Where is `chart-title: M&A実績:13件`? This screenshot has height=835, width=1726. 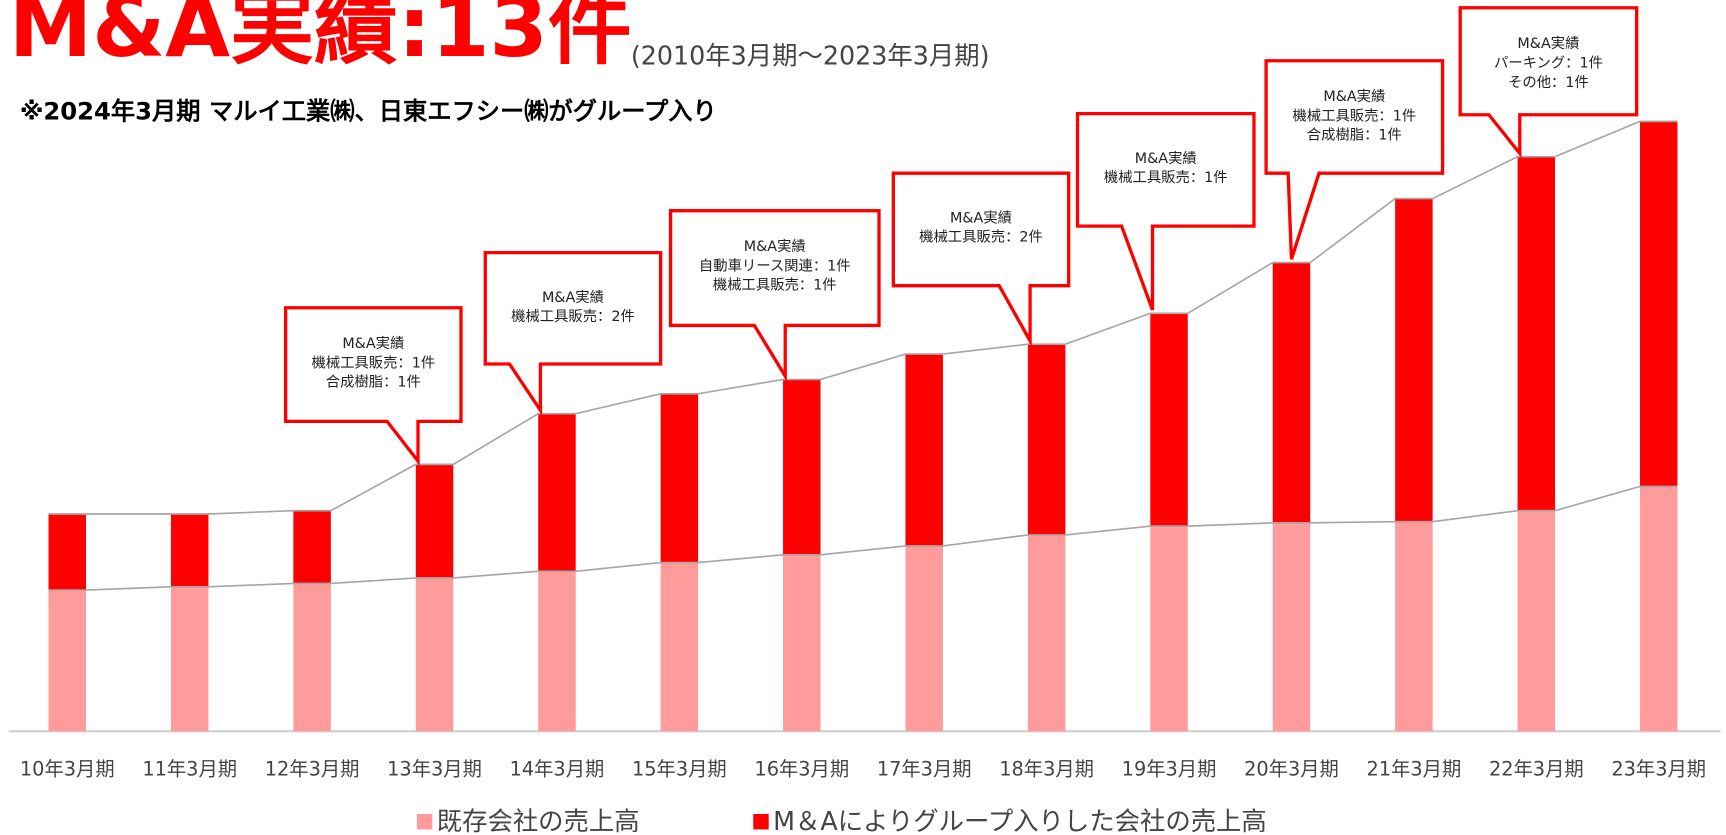
chart-title: M&A実績:13件 is located at coordinates (320, 38).